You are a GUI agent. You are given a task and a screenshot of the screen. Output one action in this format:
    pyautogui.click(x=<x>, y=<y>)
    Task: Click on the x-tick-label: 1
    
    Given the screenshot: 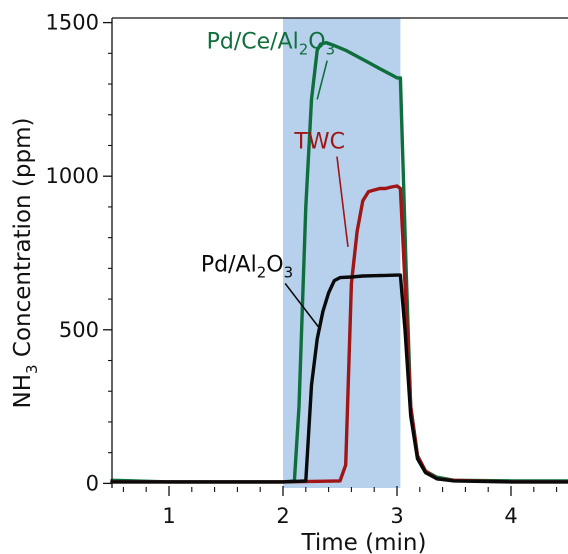 What is the action you would take?
    pyautogui.click(x=168, y=516)
    